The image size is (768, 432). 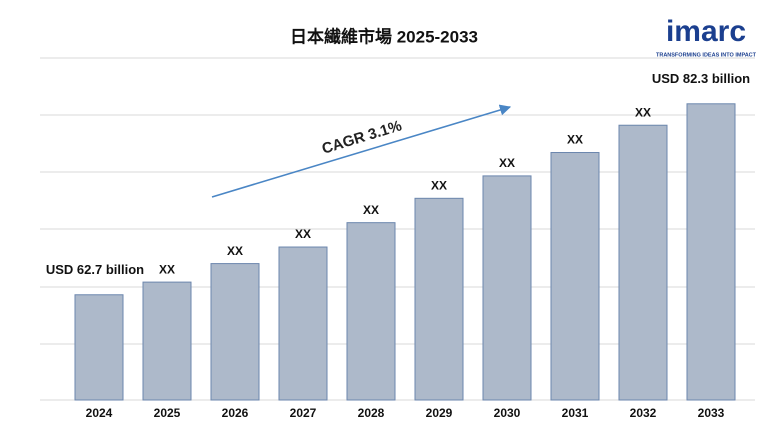 What do you see at coordinates (95, 269) in the screenshot?
I see `value-label: USD 62.7 billion` at bounding box center [95, 269].